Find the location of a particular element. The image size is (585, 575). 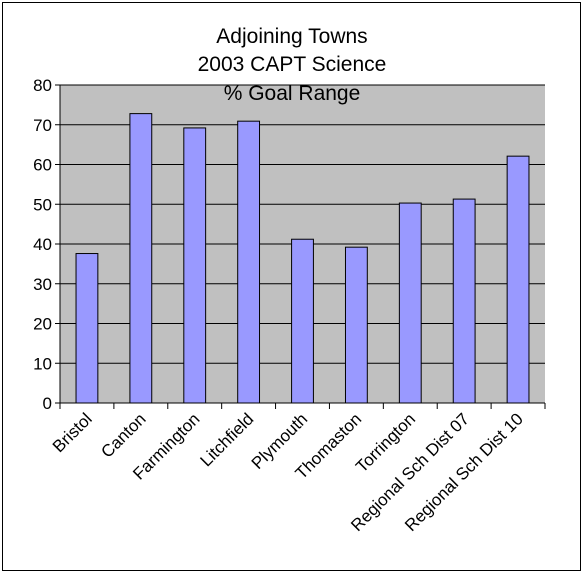

chart-title-line-1: Adjoining Towns is located at coordinates (291, 36).